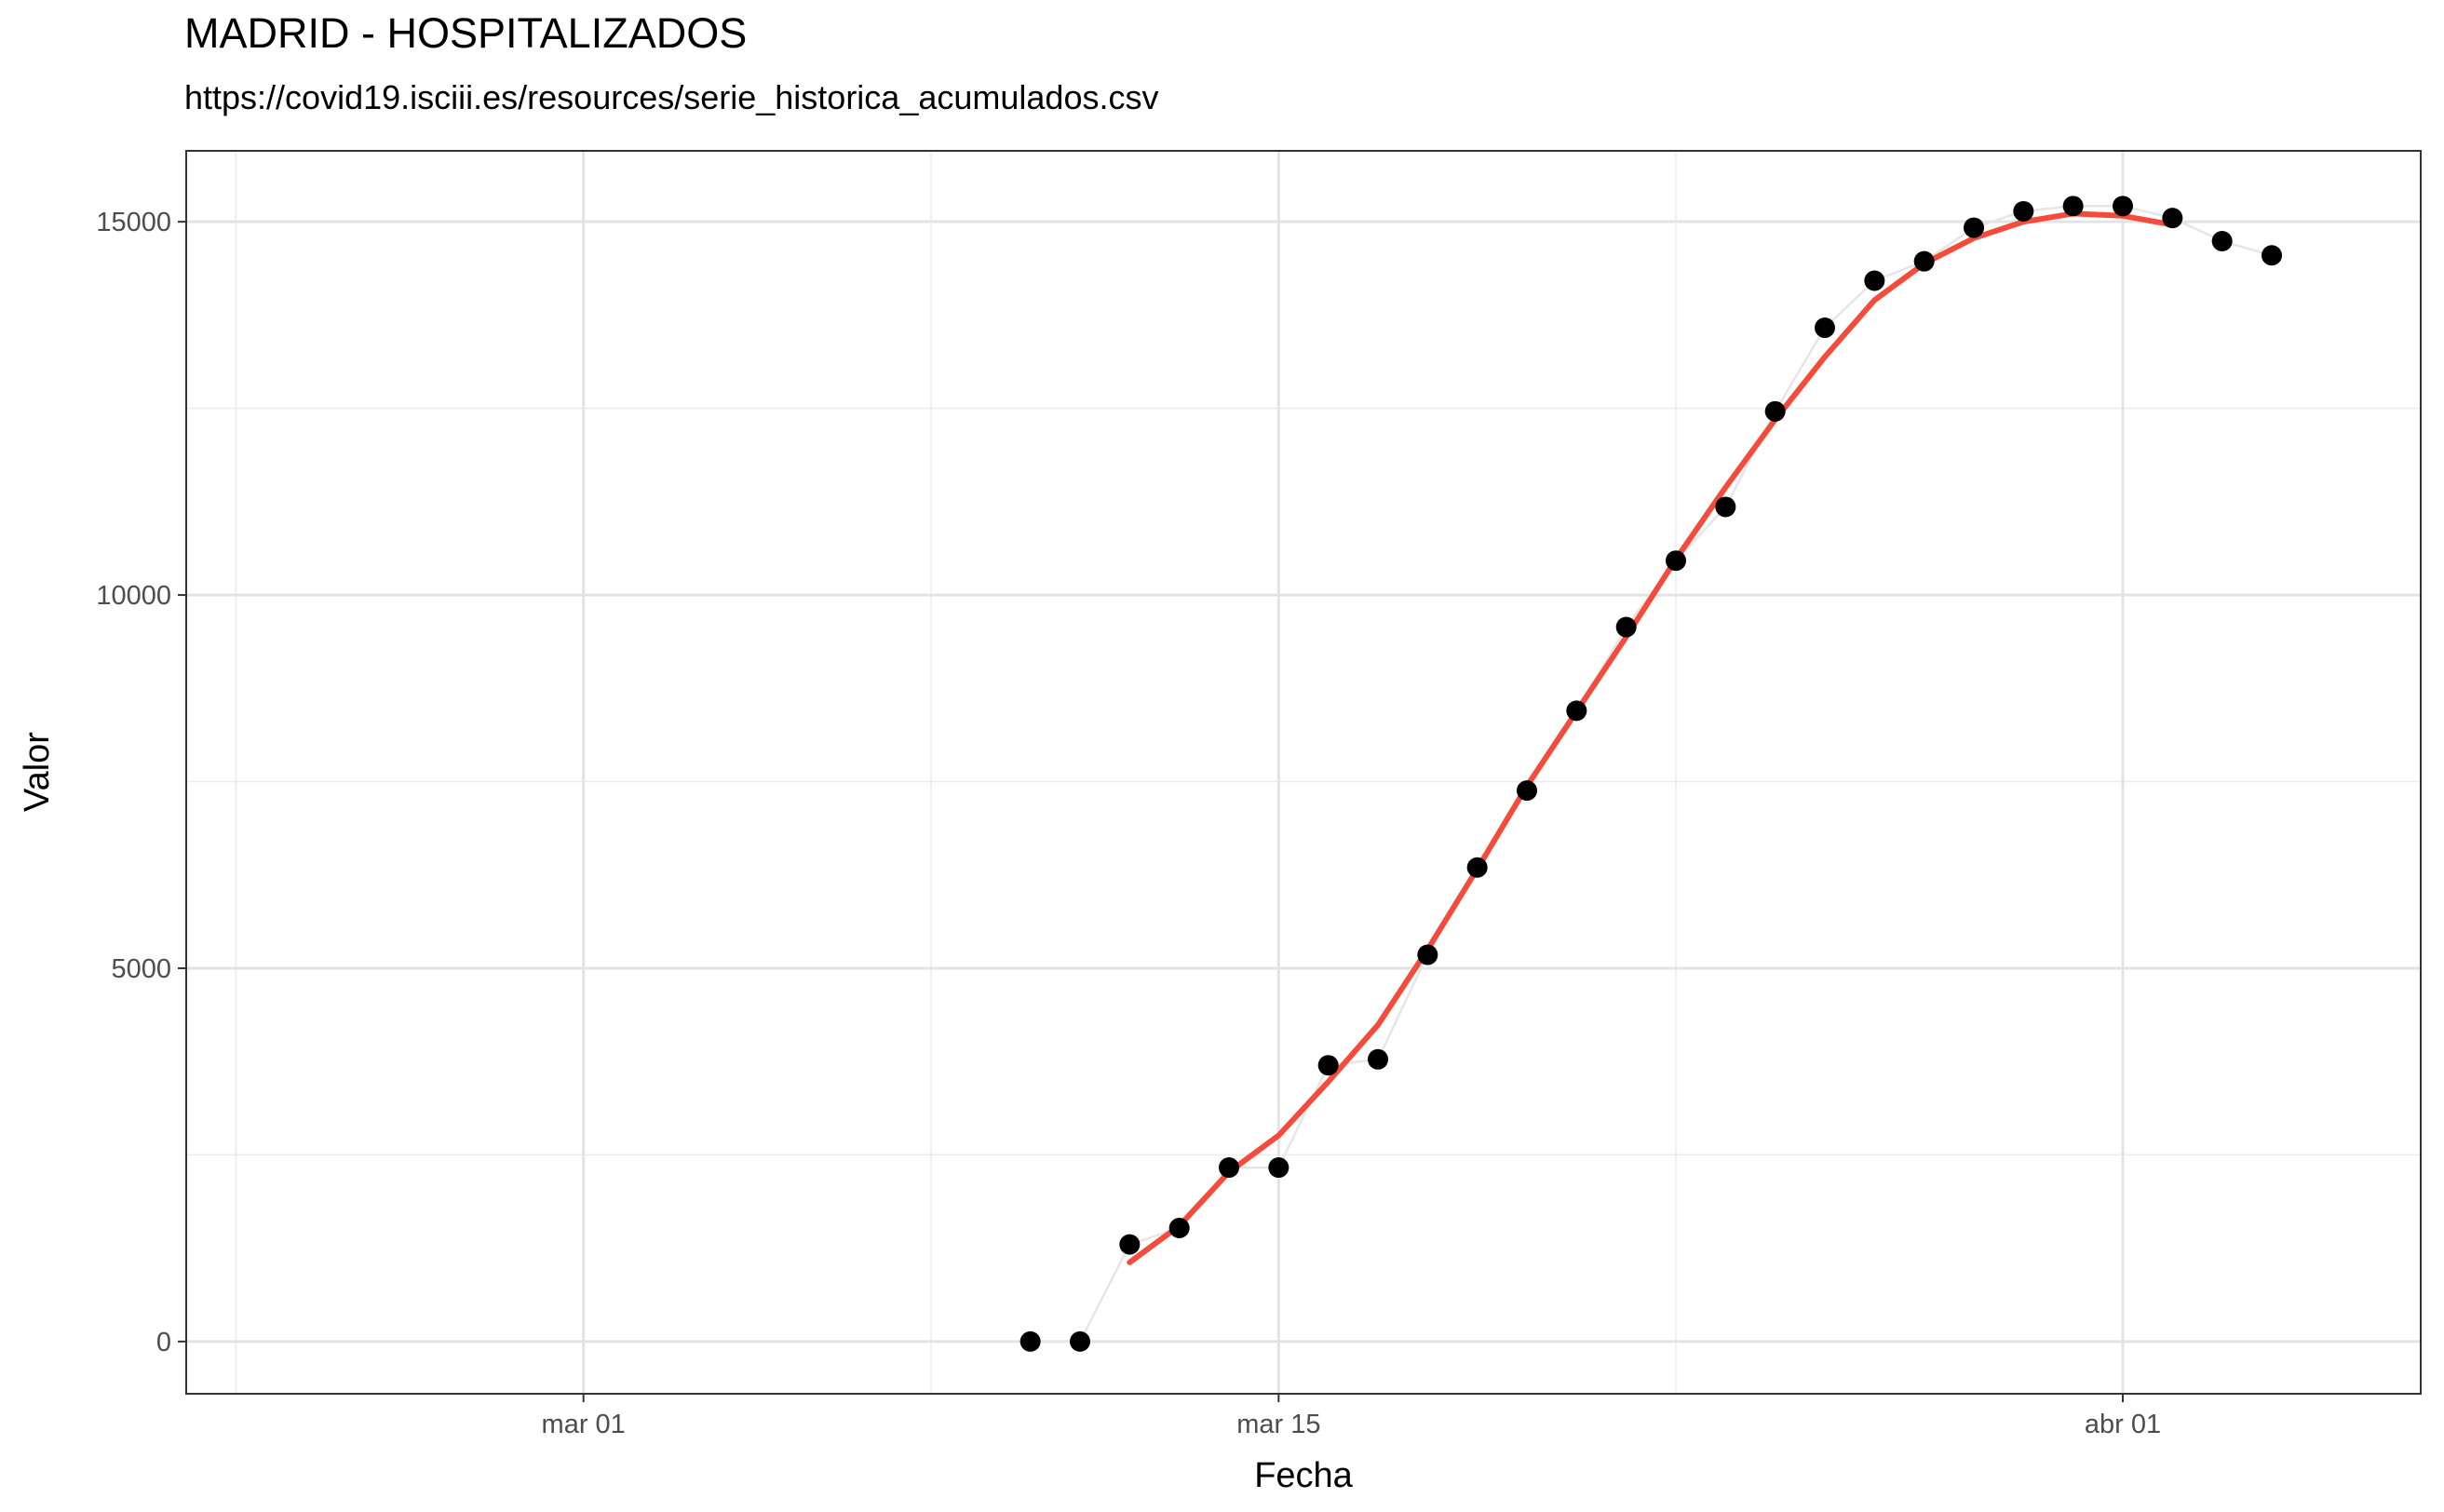  I want to click on x-axis-ticks: mar 01 mar 15 abr 01, so click(1351, 1417).